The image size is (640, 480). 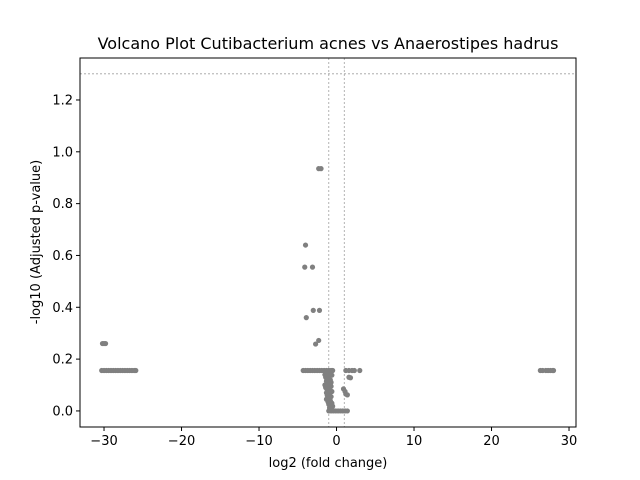 I want to click on x-tick-label-4: 10, so click(x=414, y=441).